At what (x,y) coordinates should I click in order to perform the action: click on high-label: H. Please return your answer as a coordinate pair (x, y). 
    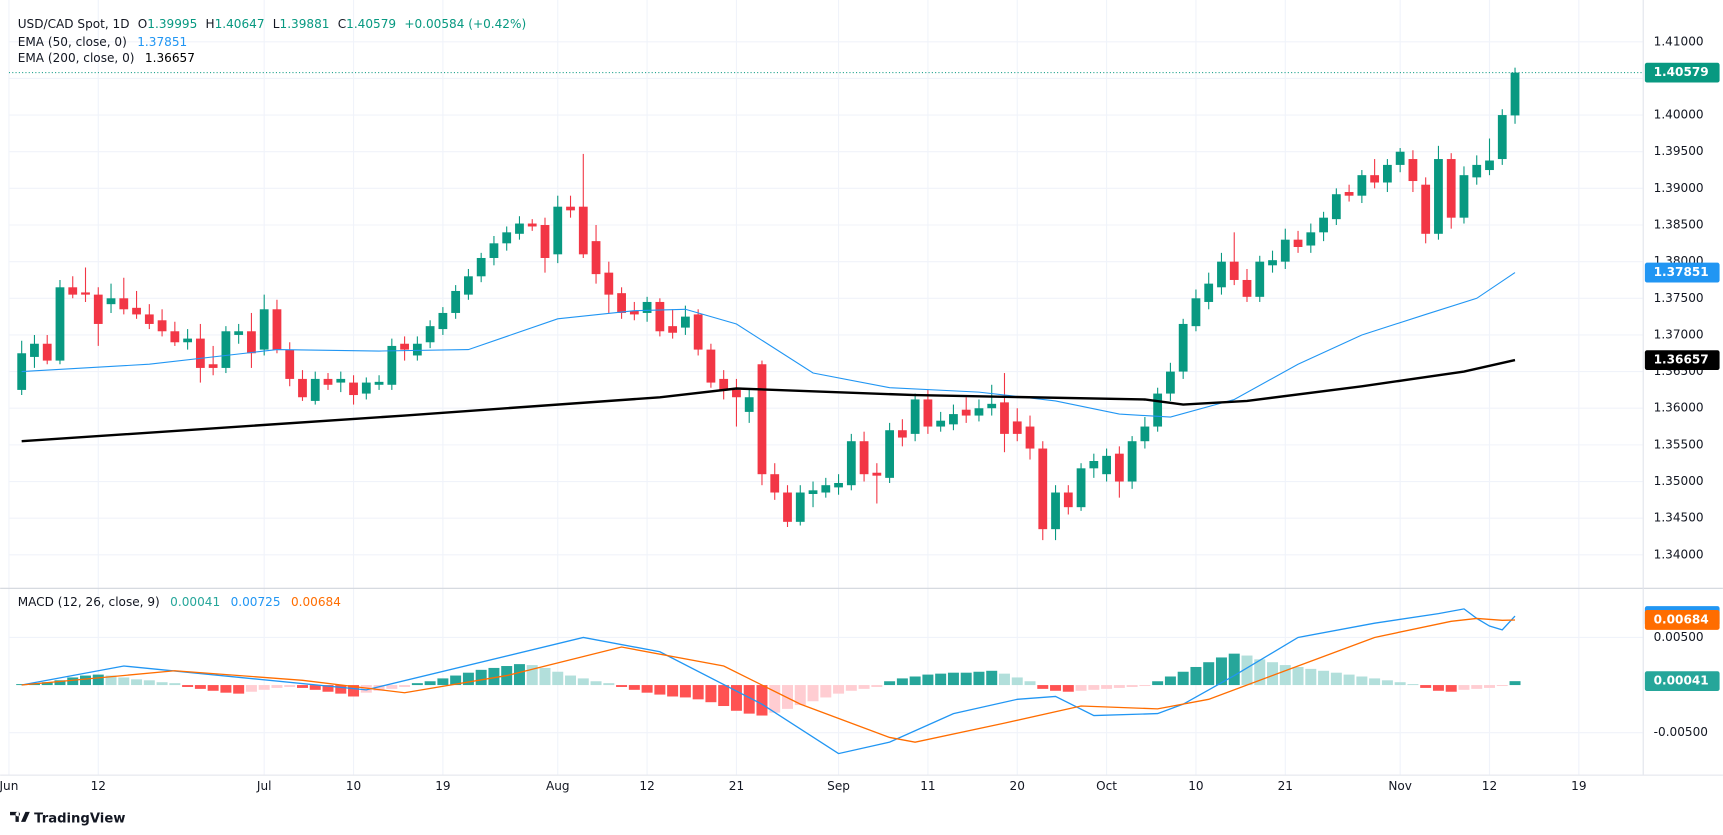
    Looking at the image, I should click on (210, 24).